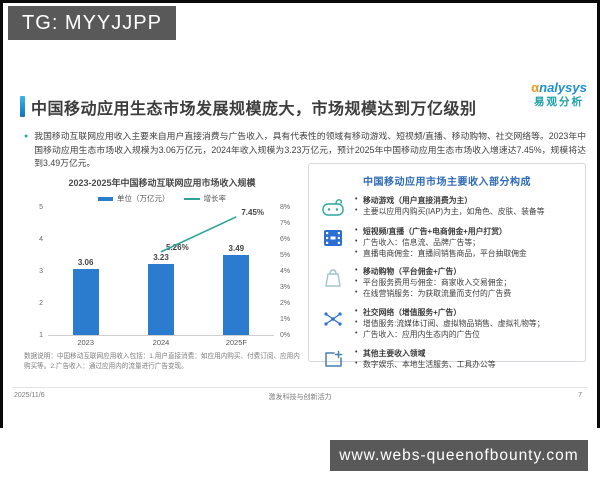 This screenshot has height=480, width=600. What do you see at coordinates (29, 395) in the screenshot?
I see `footer-date: 2025/11/6` at bounding box center [29, 395].